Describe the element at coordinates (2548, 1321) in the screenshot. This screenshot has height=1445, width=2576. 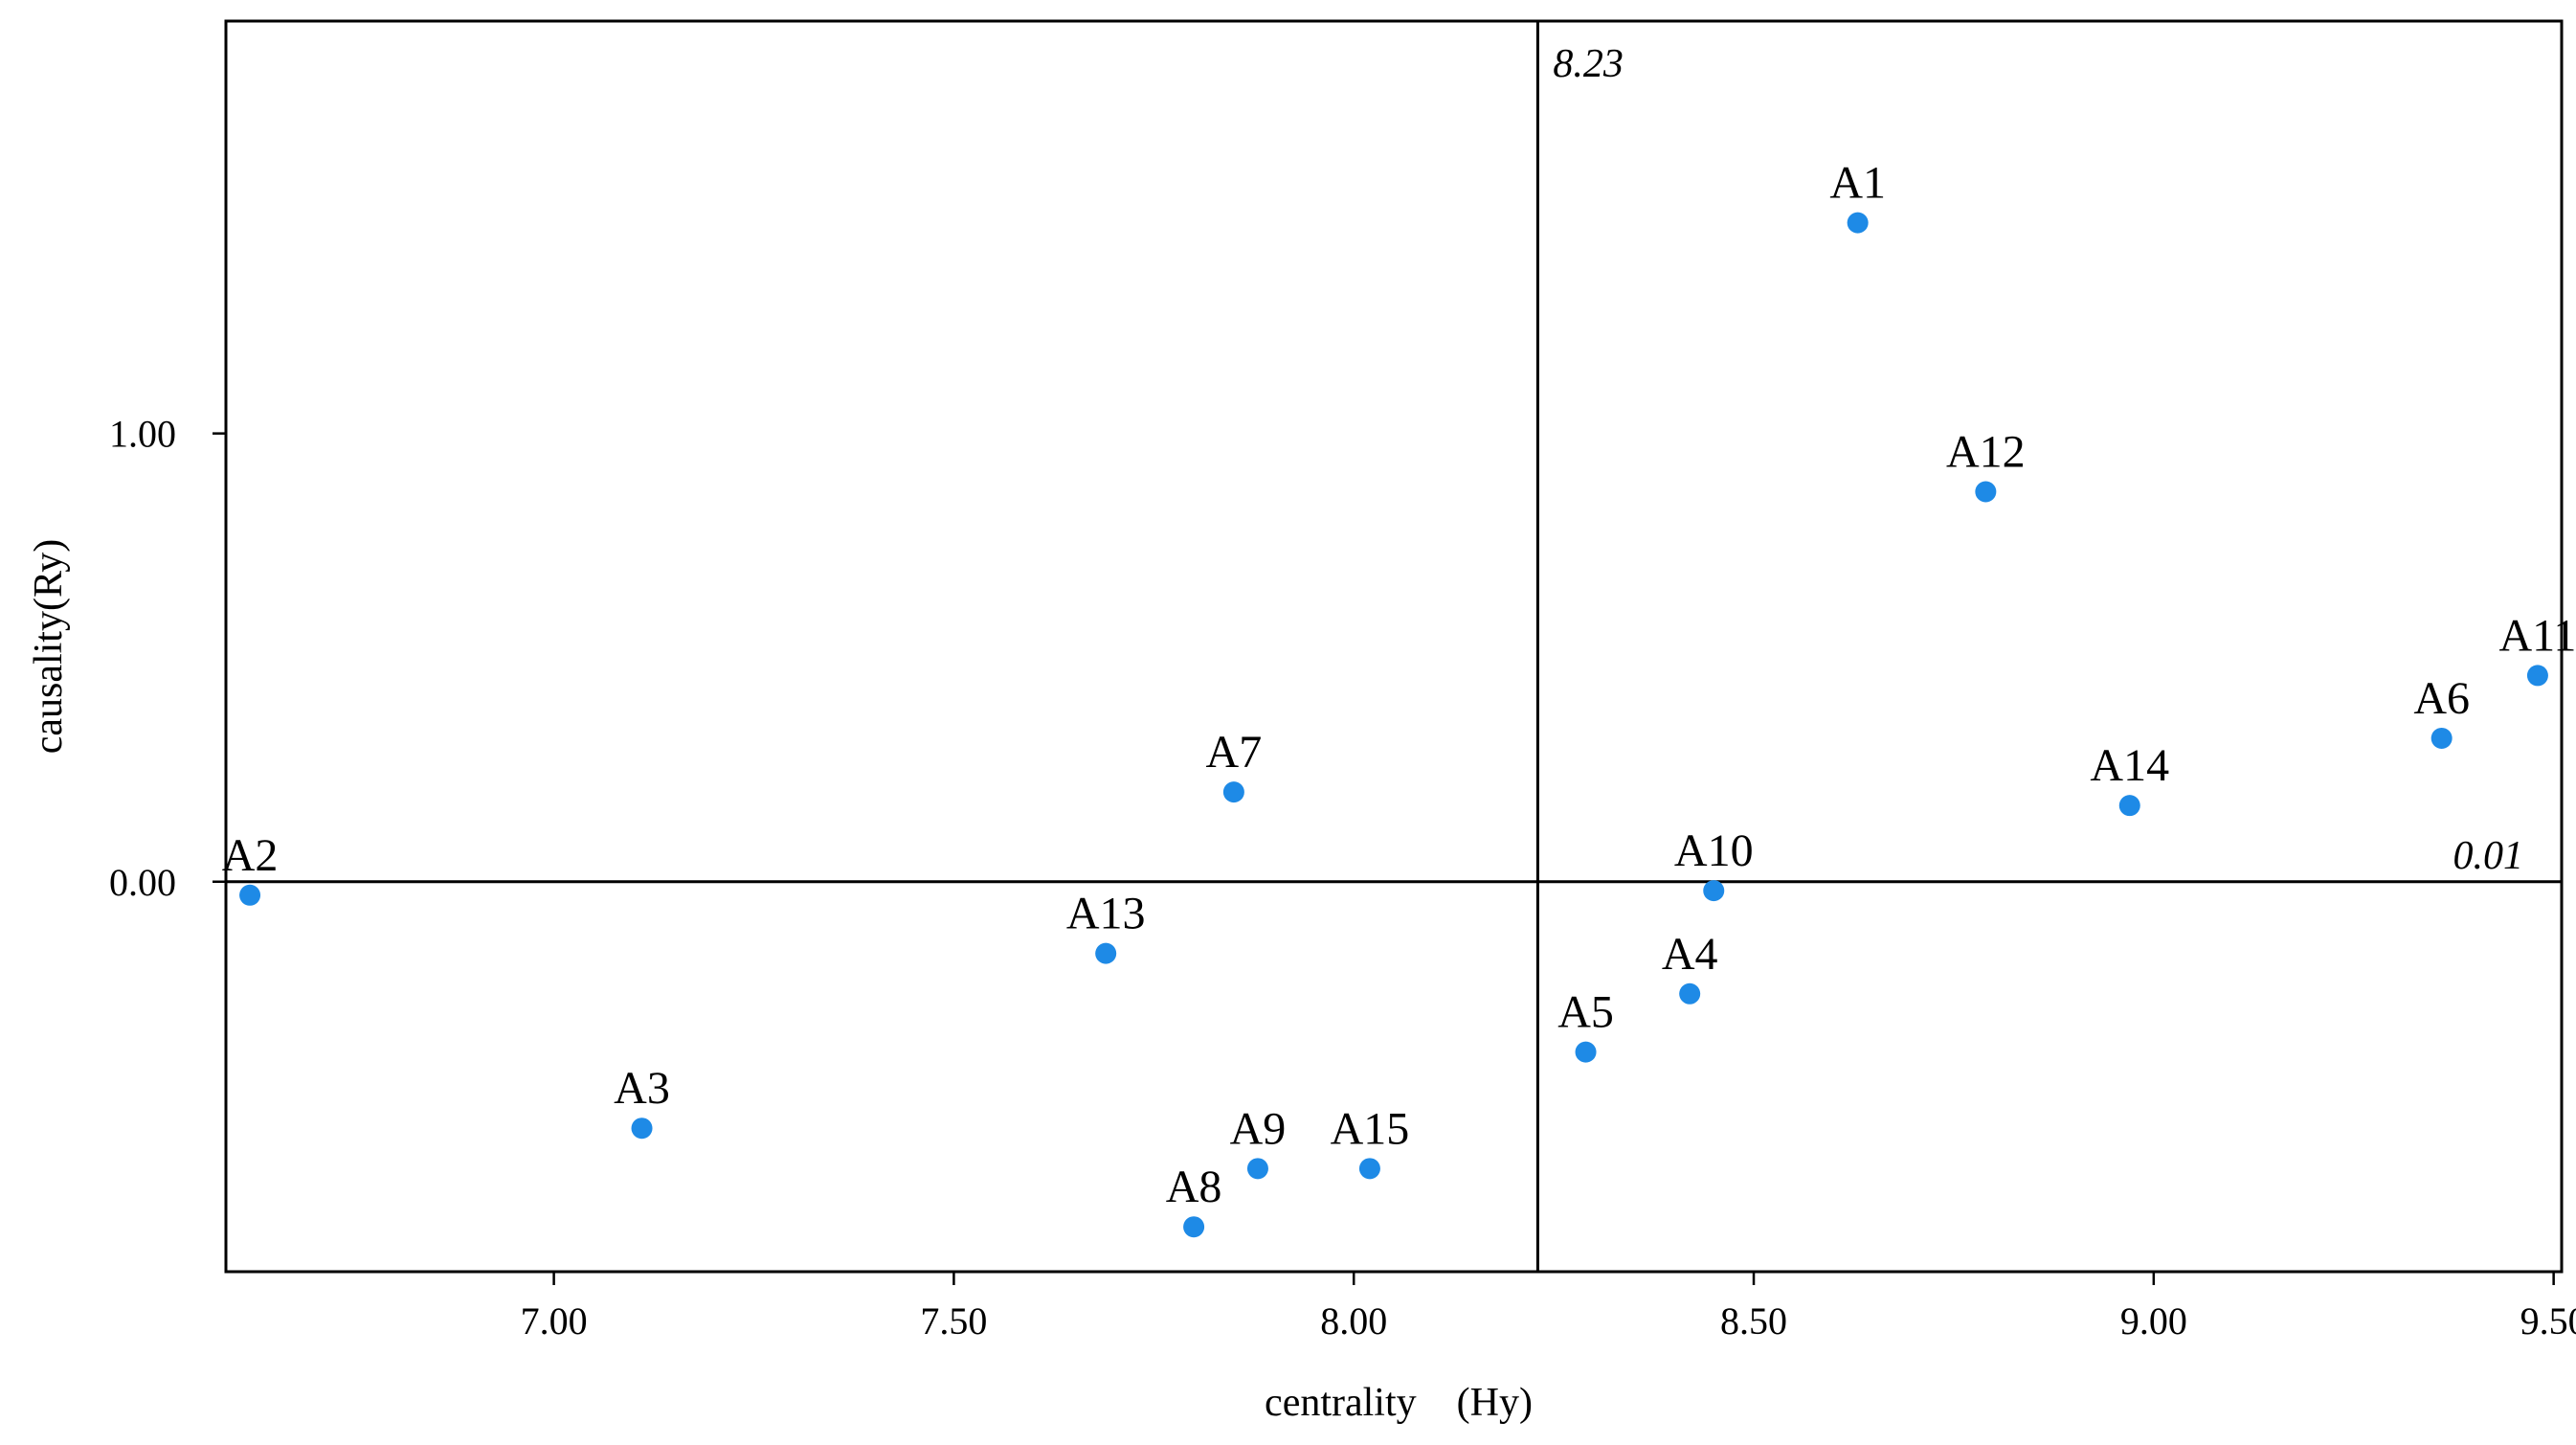
I see `x-tick-label: 9.50` at that location.